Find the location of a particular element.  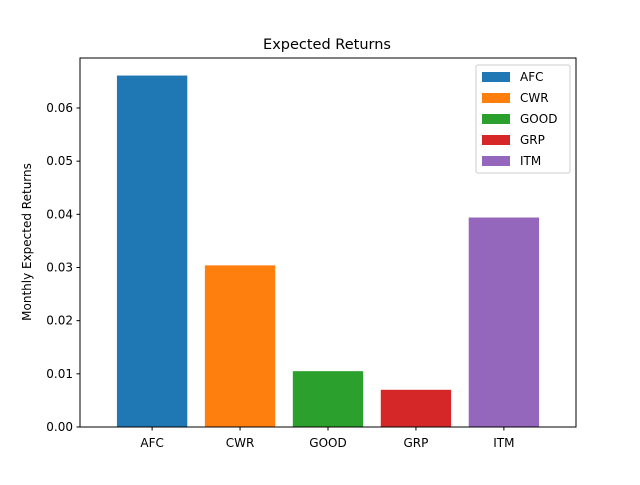

x-axis: AFC CWR GOOD GRP ITM is located at coordinates (327, 438).